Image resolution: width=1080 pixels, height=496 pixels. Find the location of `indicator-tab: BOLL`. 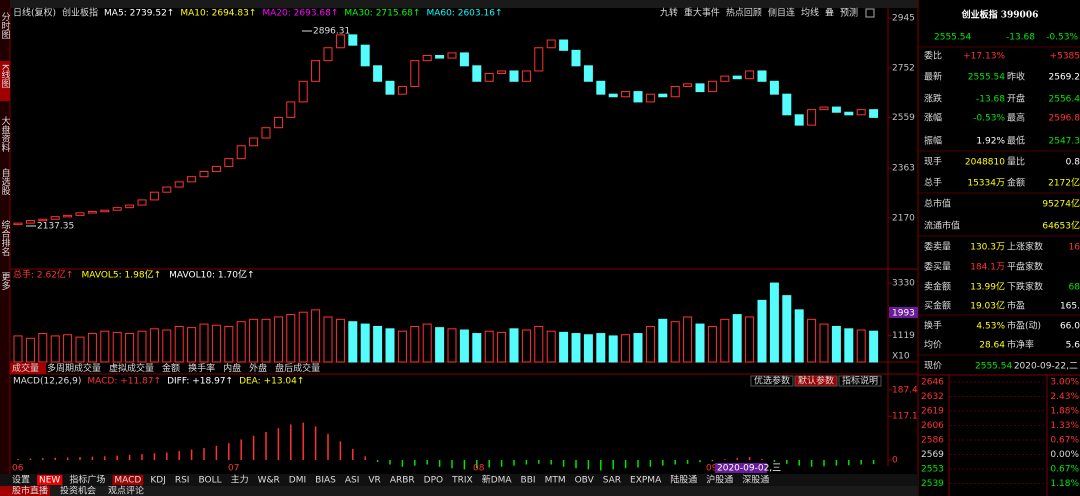

indicator-tab: BOLL is located at coordinates (209, 481).